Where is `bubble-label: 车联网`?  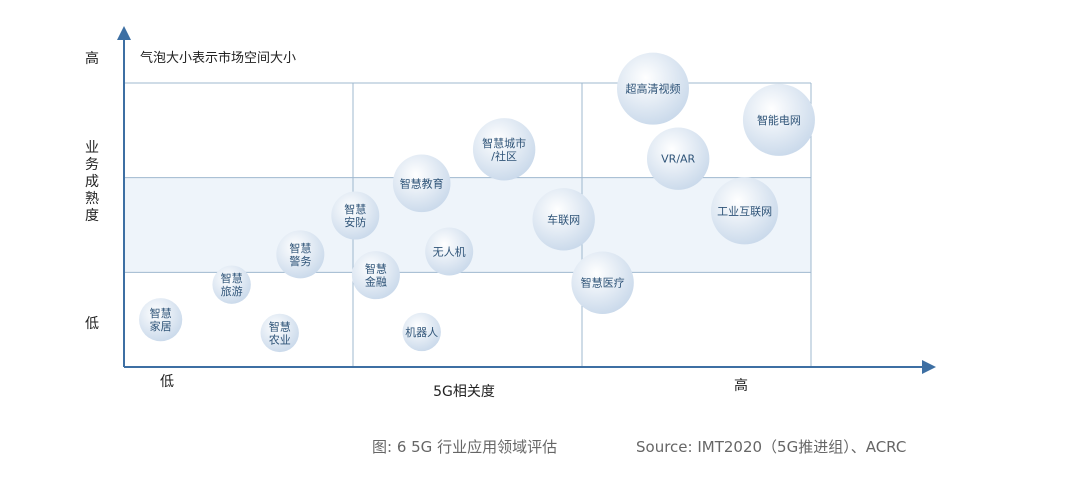 bubble-label: 车联网 is located at coordinates (563, 219).